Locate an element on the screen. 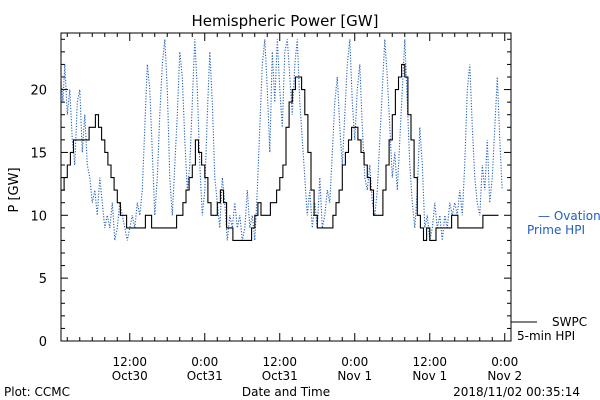  legend: — Ovation Prime HPI SWPC 5-min HPI is located at coordinates (555, 276).